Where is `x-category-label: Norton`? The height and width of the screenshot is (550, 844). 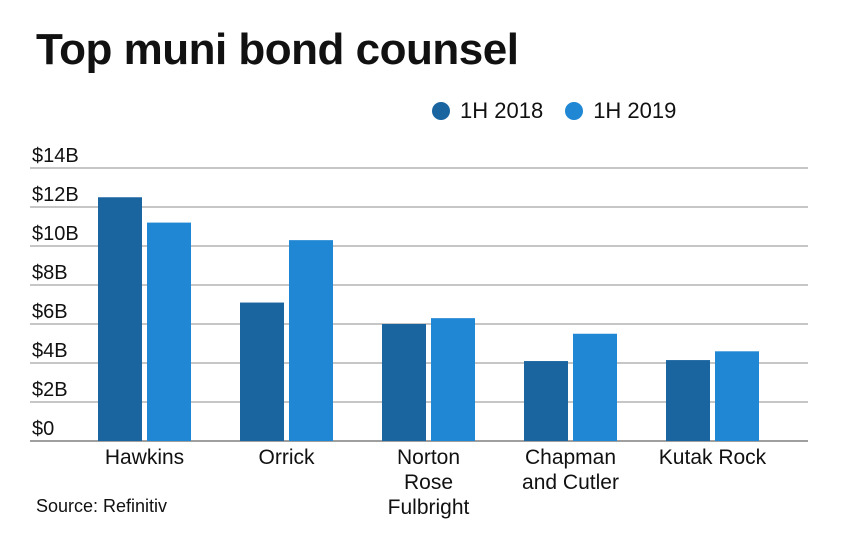 x-category-label: Norton is located at coordinates (428, 457).